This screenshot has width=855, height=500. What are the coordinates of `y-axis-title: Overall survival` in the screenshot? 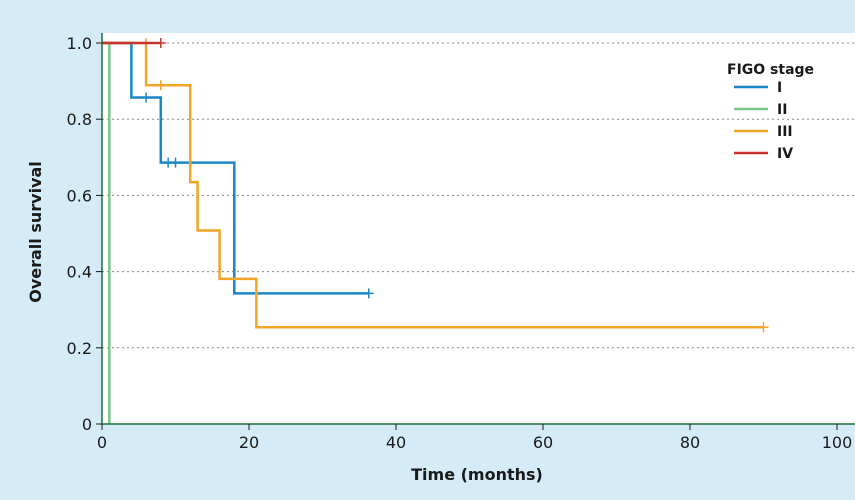 It's located at (35, 232).